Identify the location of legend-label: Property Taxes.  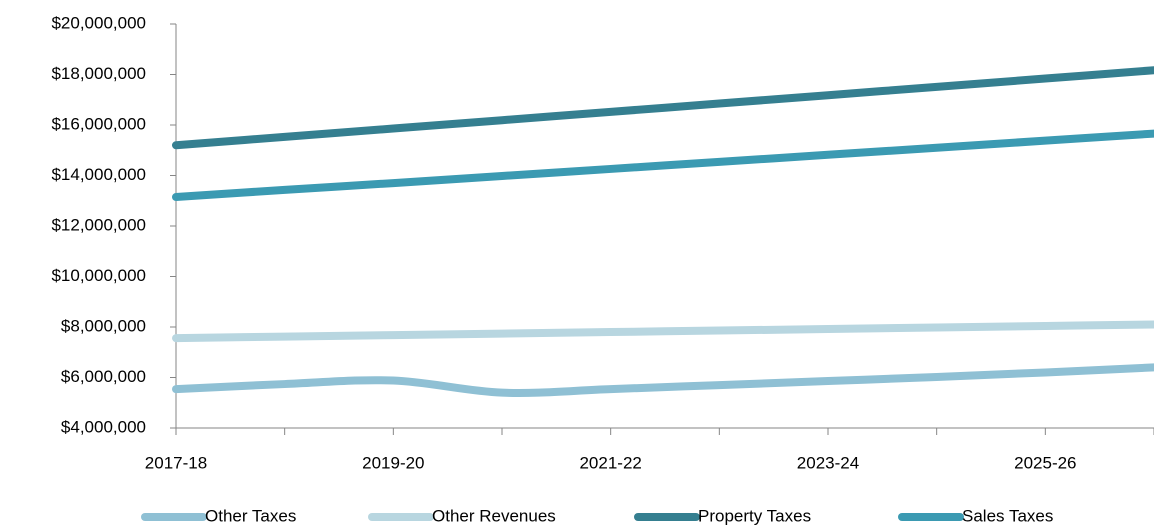
(754, 515).